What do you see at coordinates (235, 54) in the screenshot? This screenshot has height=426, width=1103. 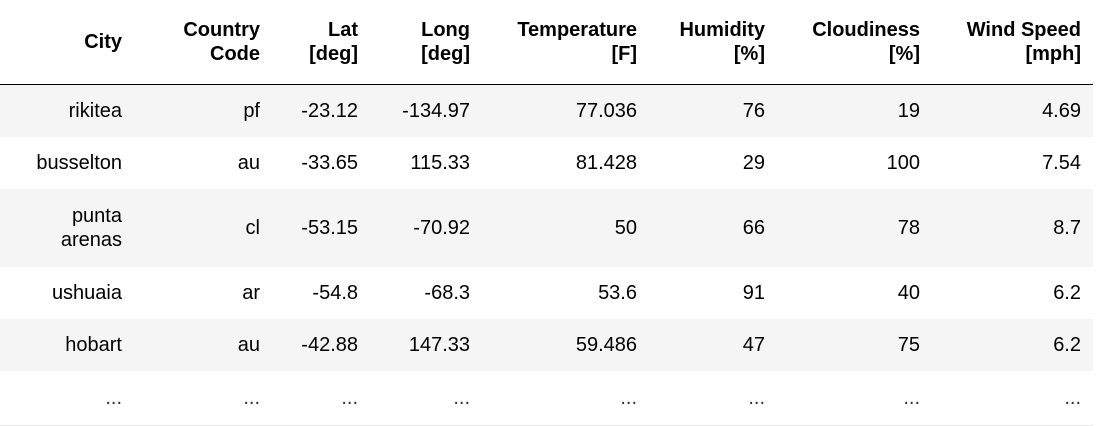 I see `header-line: Code` at bounding box center [235, 54].